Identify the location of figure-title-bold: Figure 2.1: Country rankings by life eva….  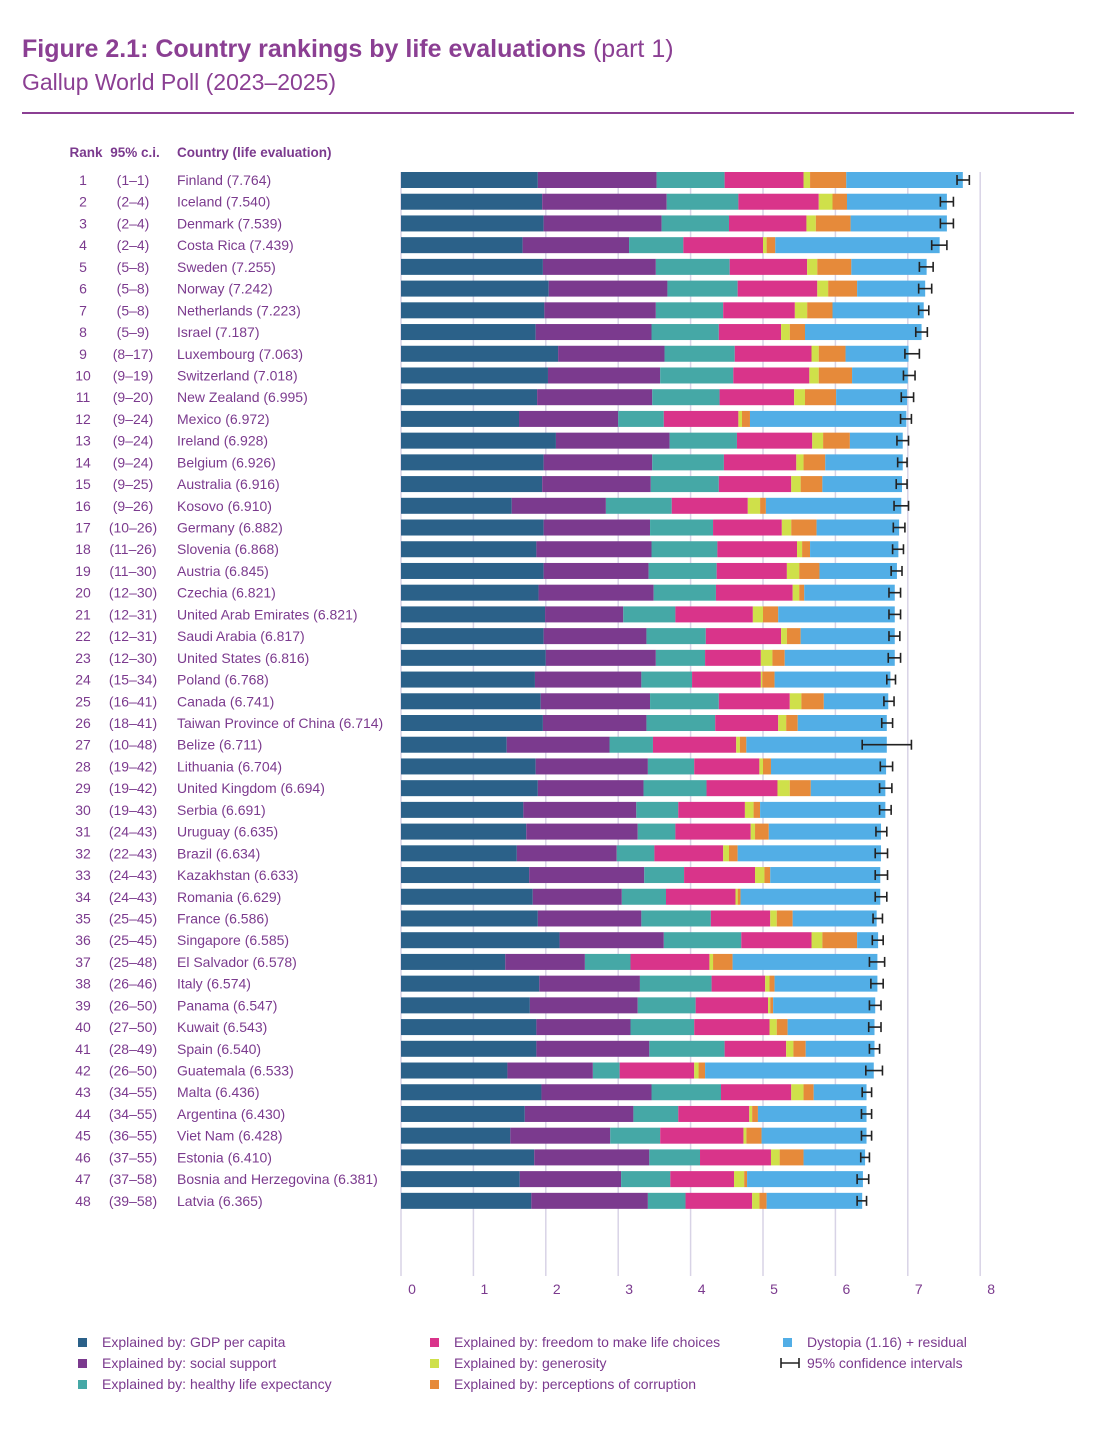
(304, 49).